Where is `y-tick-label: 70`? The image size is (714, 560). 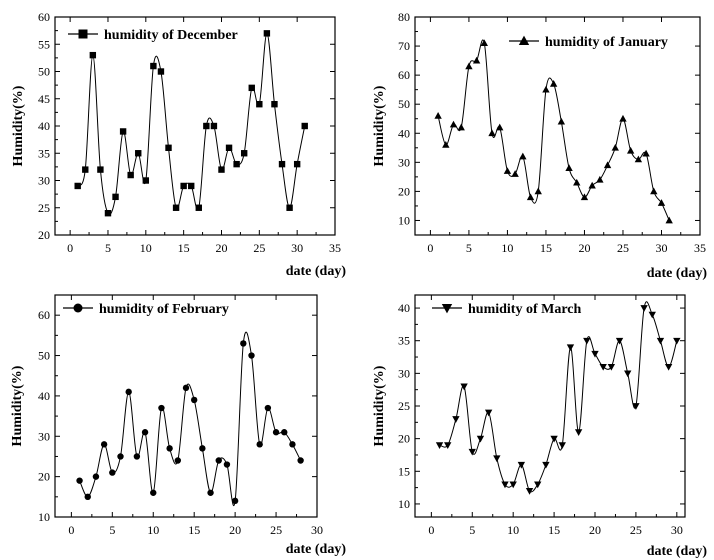
y-tick-label: 70 is located at coordinates (404, 46).